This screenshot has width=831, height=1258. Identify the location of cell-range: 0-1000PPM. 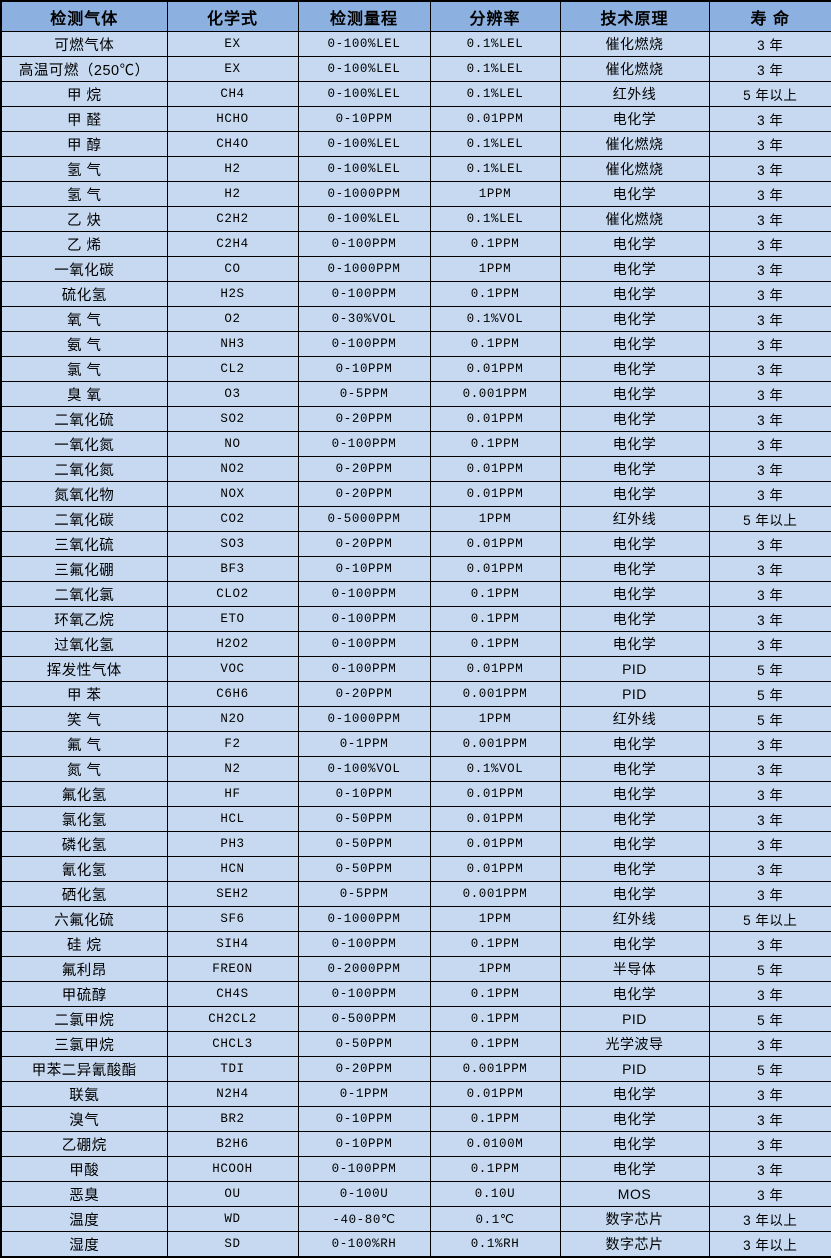
(364, 919).